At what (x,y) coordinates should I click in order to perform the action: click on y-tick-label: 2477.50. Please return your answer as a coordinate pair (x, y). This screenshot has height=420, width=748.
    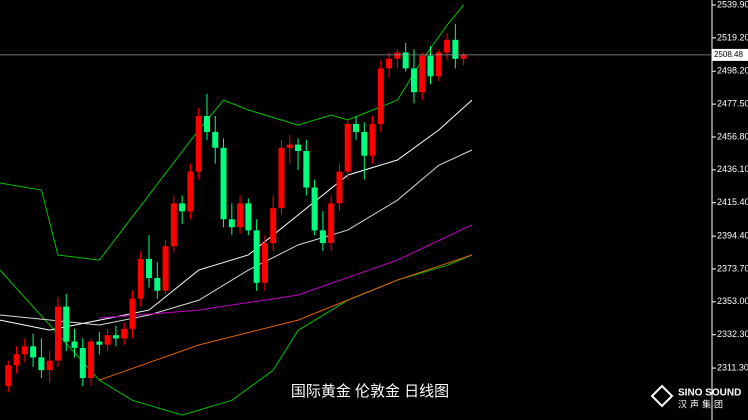
    Looking at the image, I should click on (732, 103).